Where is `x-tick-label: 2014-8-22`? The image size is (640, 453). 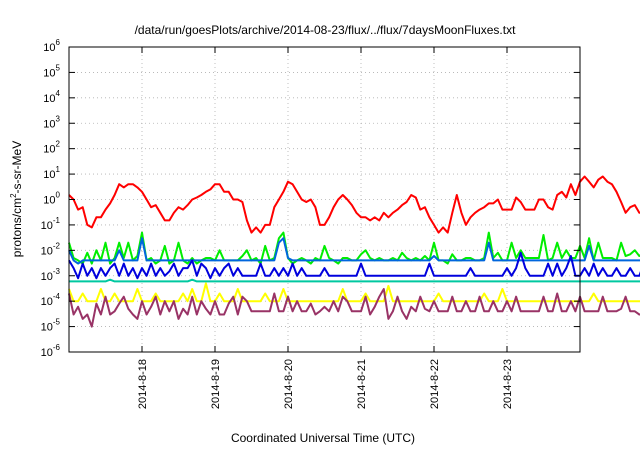
x-tick-label: 2014-8-22 is located at coordinates (435, 384).